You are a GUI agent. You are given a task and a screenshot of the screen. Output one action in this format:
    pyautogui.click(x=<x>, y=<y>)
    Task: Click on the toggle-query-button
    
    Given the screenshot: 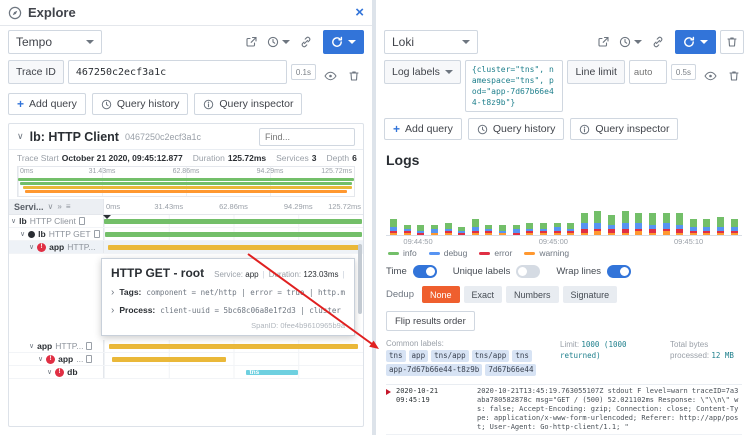 What is the action you would take?
    pyautogui.click(x=710, y=76)
    